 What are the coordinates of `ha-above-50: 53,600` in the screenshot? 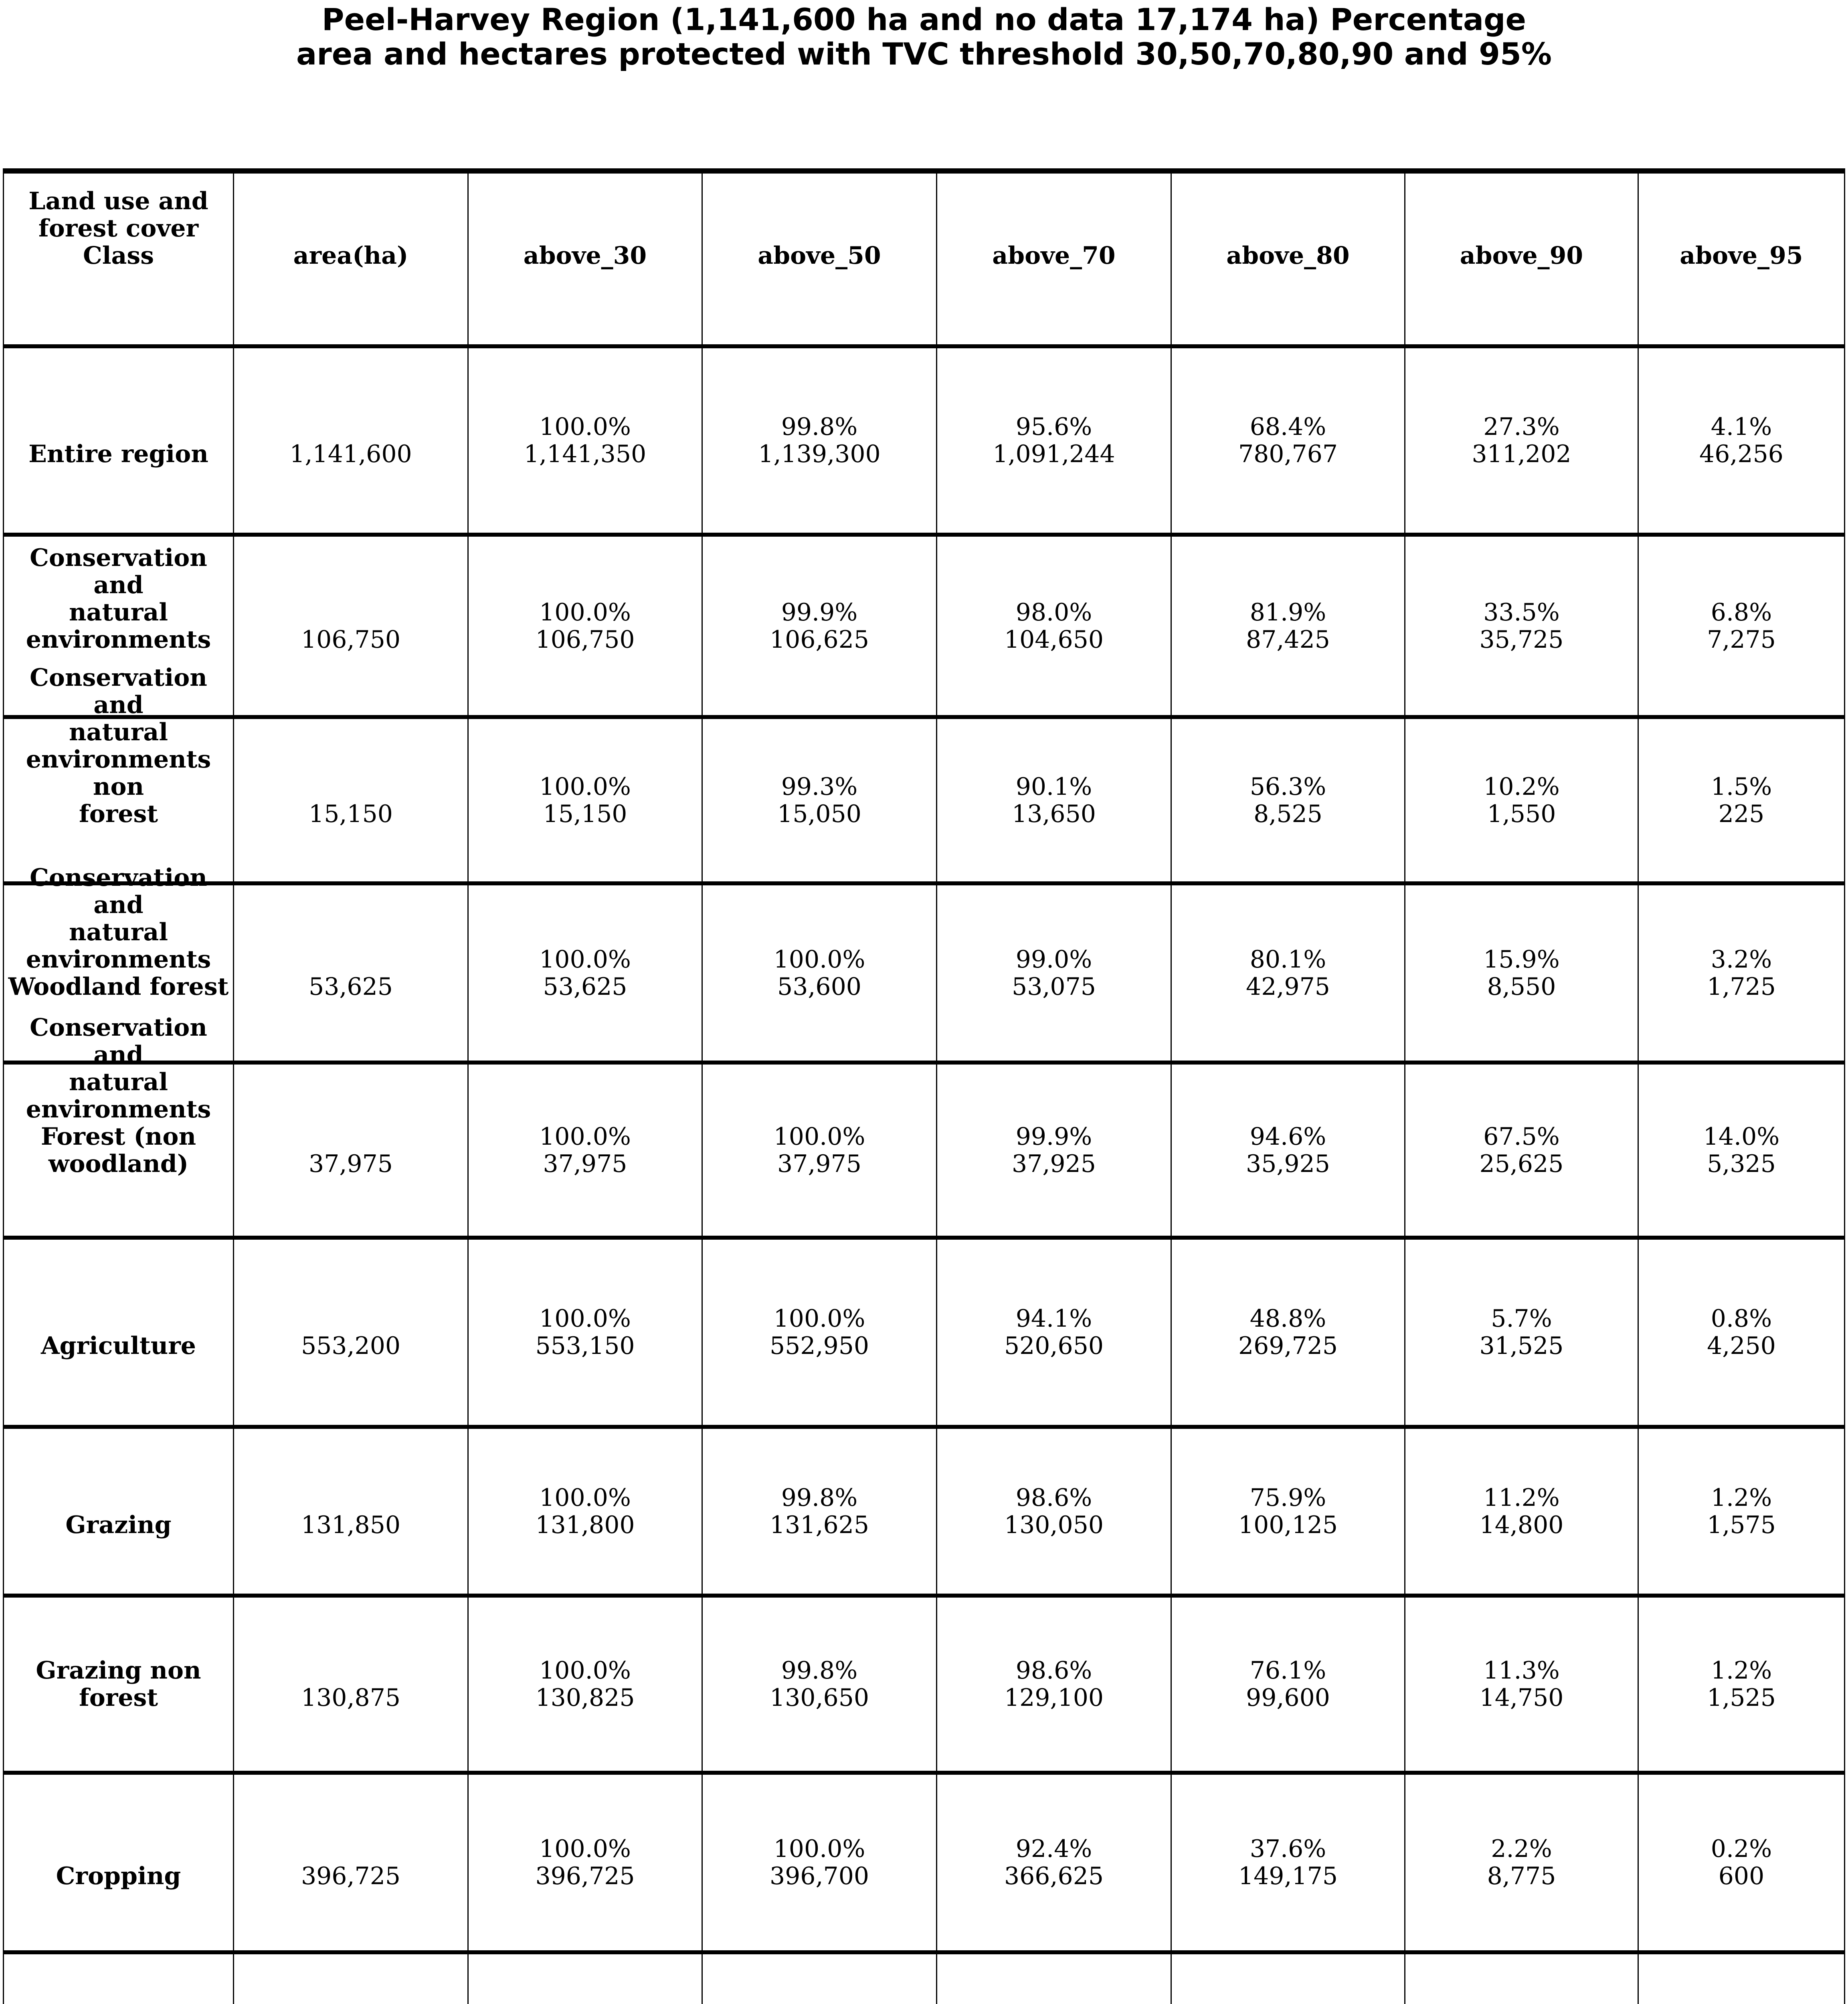 It's located at (819, 987).